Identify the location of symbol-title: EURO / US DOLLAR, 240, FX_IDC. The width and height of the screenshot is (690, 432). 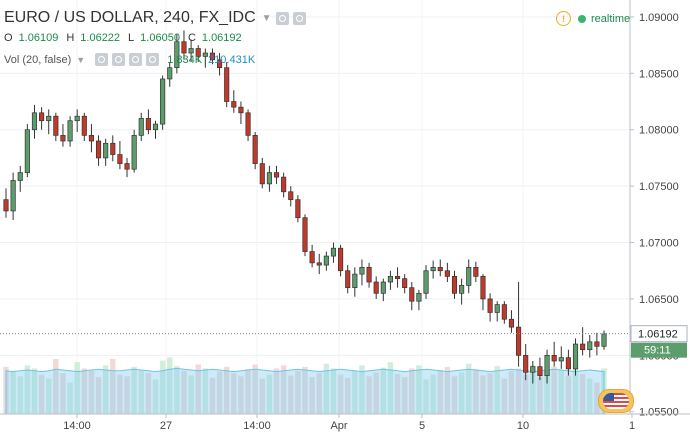
(130, 17).